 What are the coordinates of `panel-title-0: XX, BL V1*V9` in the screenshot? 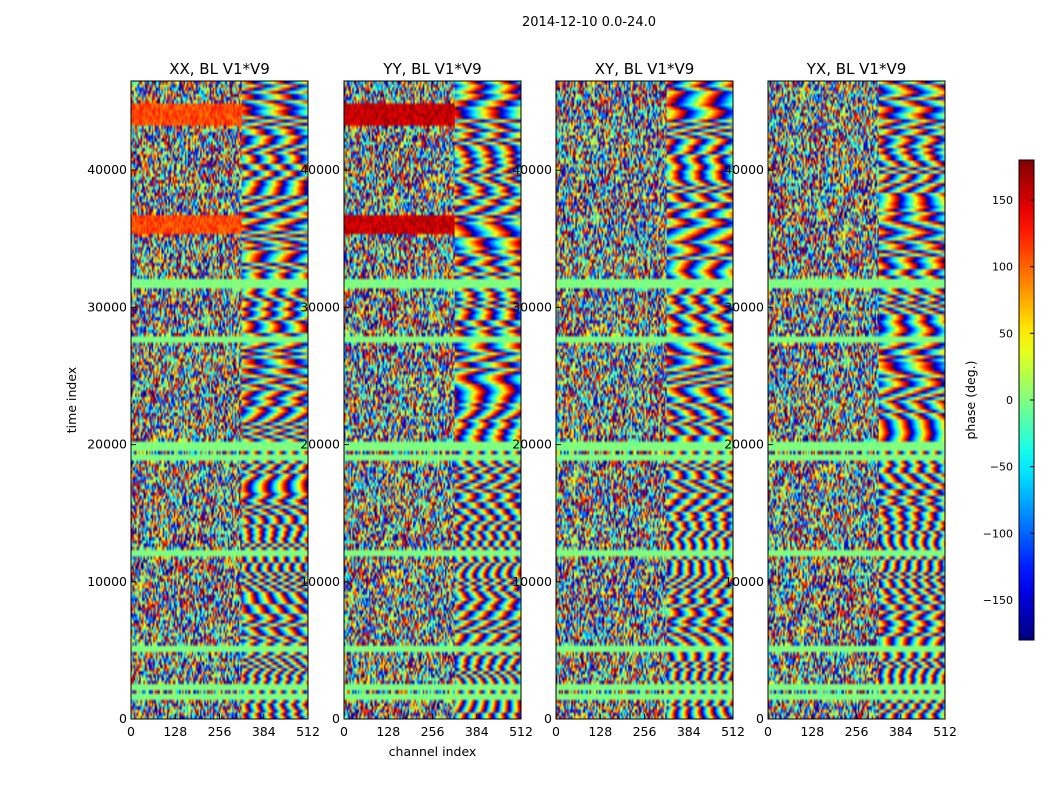 It's located at (219, 69).